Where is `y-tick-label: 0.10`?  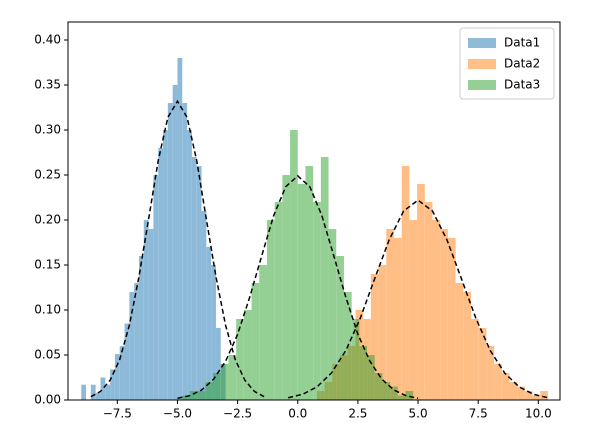 y-tick-label: 0.10 is located at coordinates (47, 310).